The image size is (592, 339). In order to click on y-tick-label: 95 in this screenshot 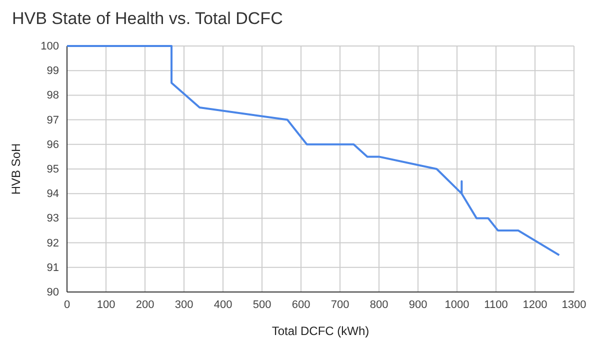, I will do `click(52, 170)`.